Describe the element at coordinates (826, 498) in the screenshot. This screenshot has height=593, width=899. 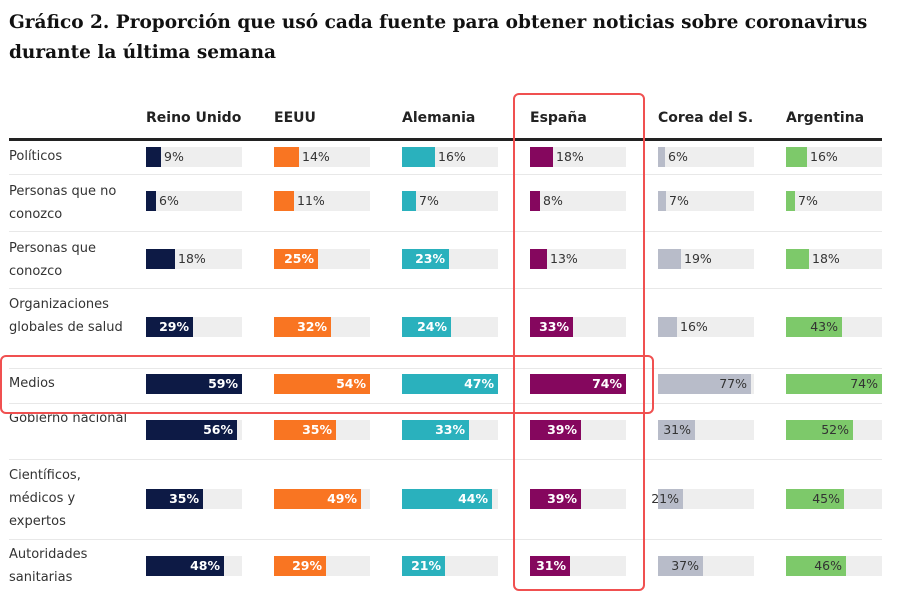
I see `data-label: 45%` at that location.